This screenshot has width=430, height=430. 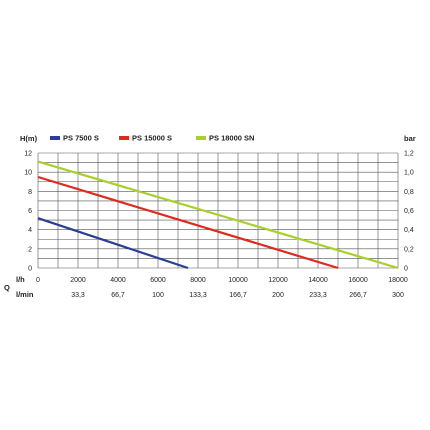 I want to click on y-tick-left-label: 8, so click(x=30, y=192).